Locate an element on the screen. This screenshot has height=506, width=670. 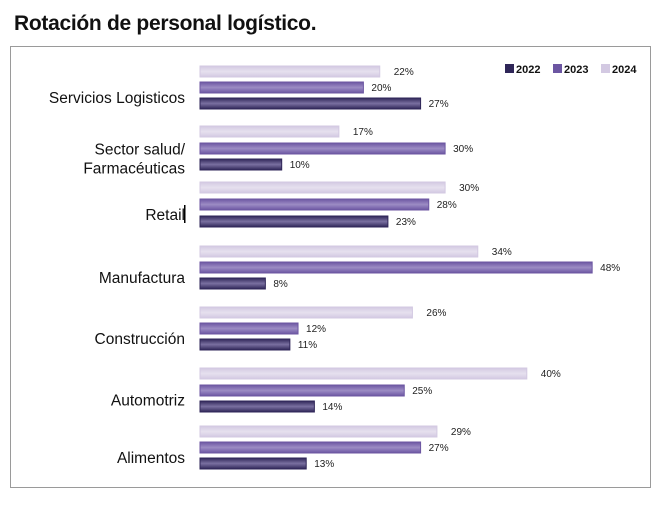
data-label: 28% is located at coordinates (447, 205).